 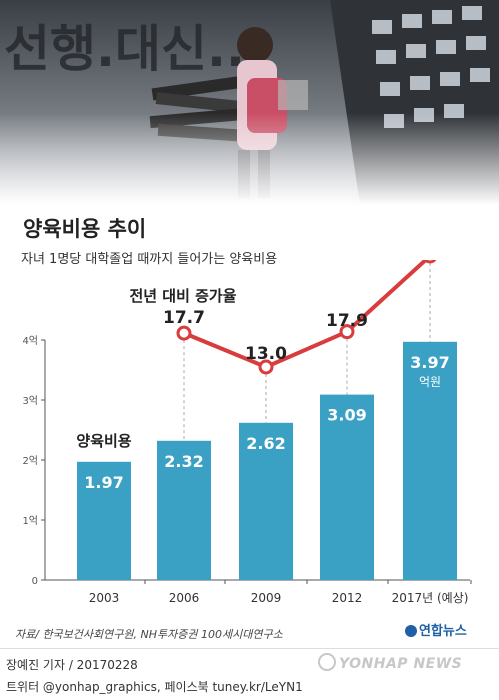 I want to click on yonhap-logo: 연합뉴스, so click(x=436, y=629).